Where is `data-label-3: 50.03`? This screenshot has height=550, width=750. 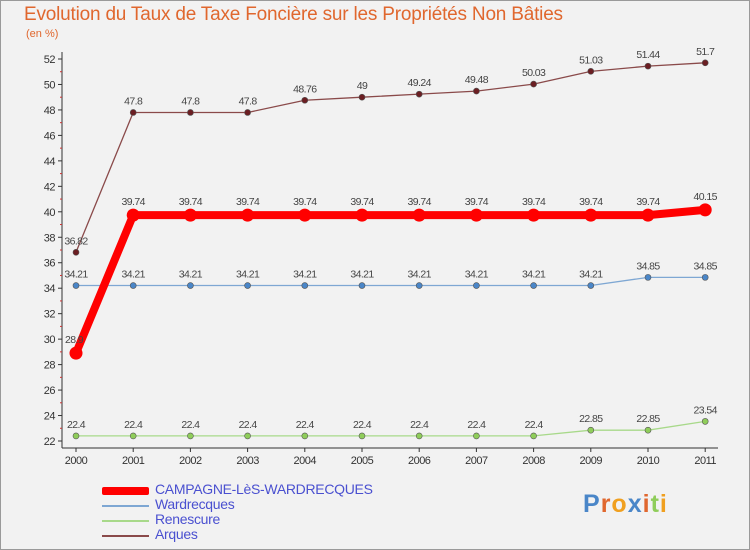
data-label-3: 50.03 is located at coordinates (534, 73).